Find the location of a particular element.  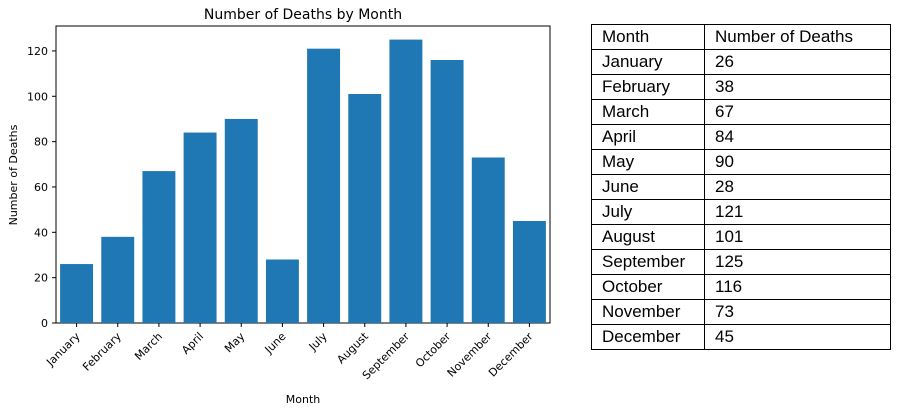

bar-may is located at coordinates (241, 221).